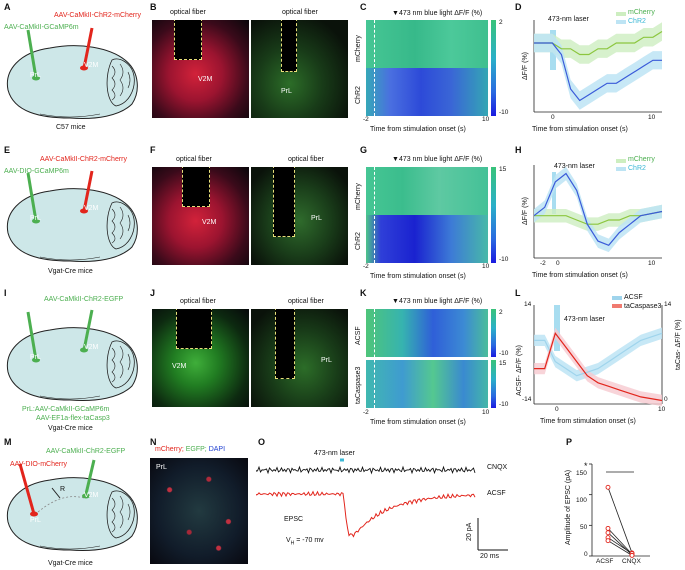 The image size is (685, 570). Describe the element at coordinates (525, 65) in the screenshot. I see `d-ylabel: ΔF/F (%)` at that location.